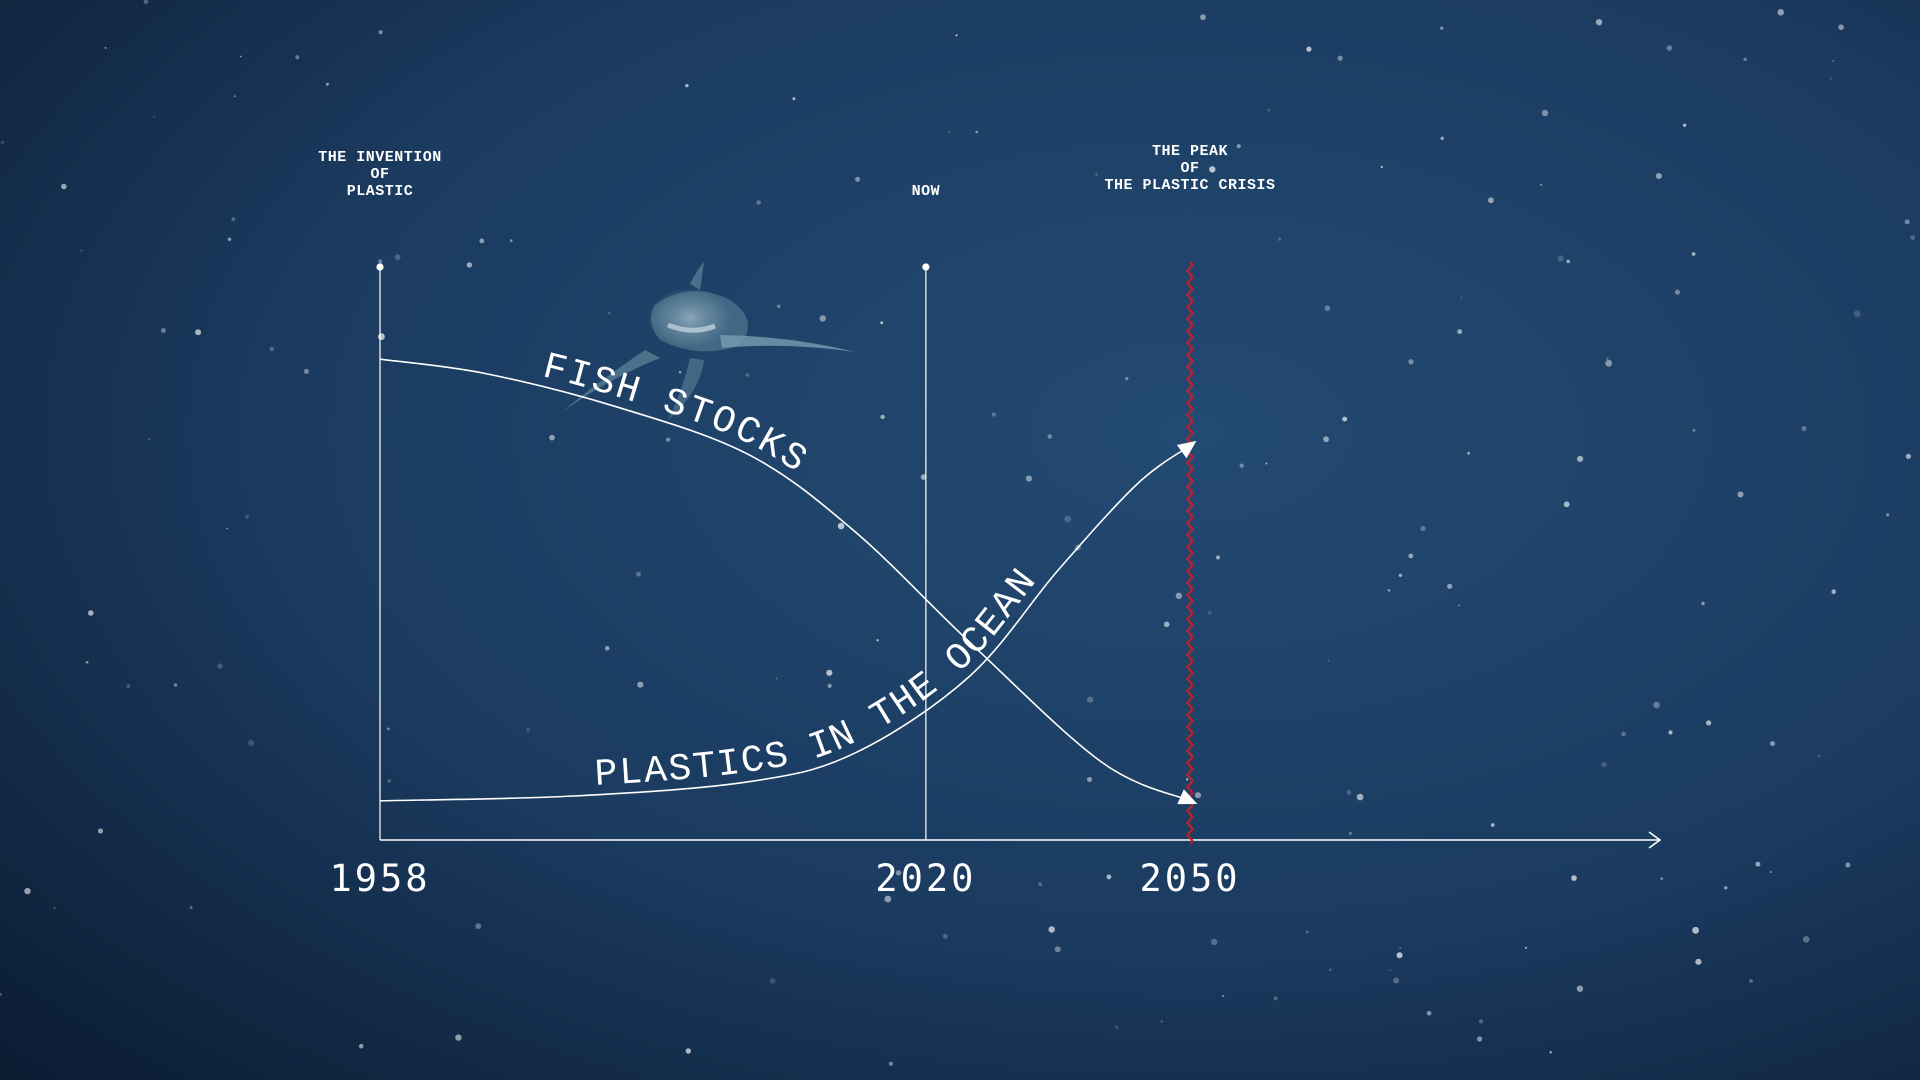  What do you see at coordinates (1190, 553) in the screenshot?
I see `peak-crisis-line` at bounding box center [1190, 553].